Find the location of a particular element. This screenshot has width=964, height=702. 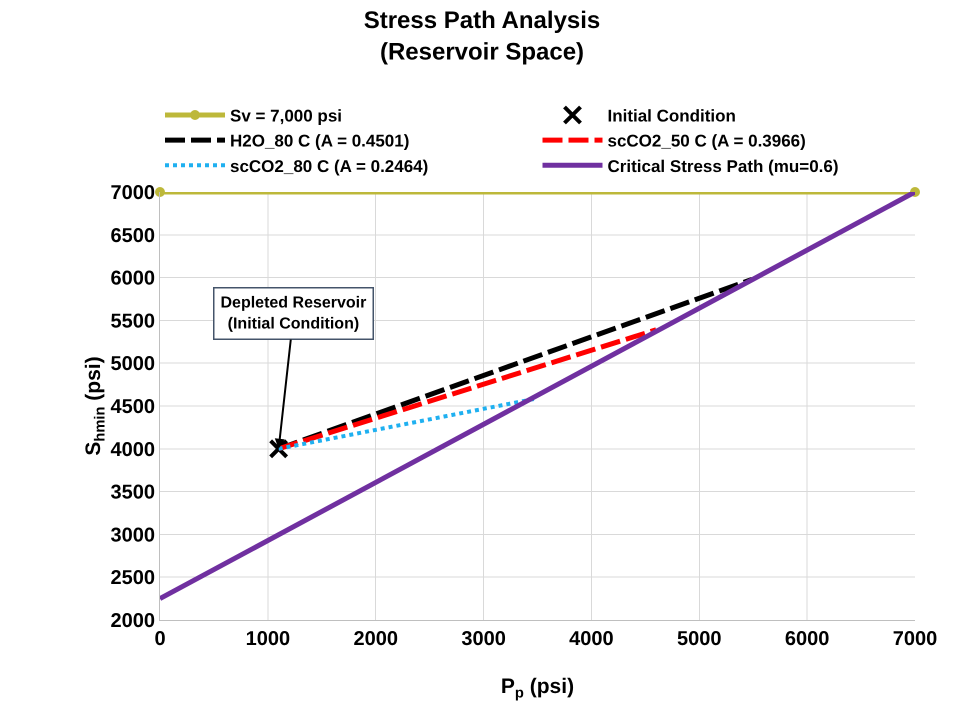

y-tick-label: 2000 is located at coordinates (132, 621).